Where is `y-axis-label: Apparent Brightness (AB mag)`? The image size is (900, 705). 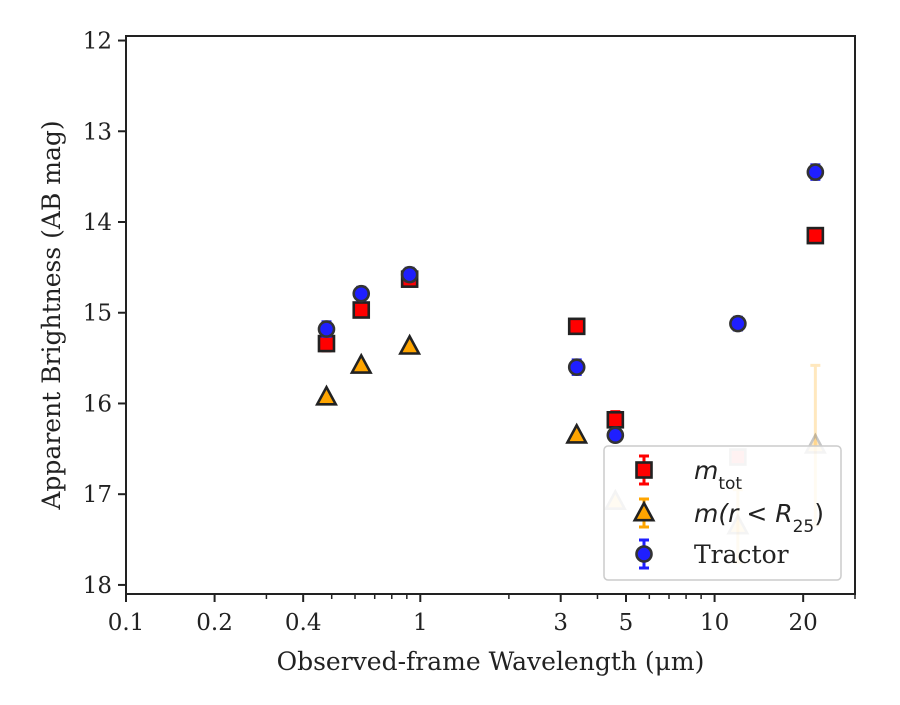 y-axis-label: Apparent Brightness (AB mag) is located at coordinates (51, 315).